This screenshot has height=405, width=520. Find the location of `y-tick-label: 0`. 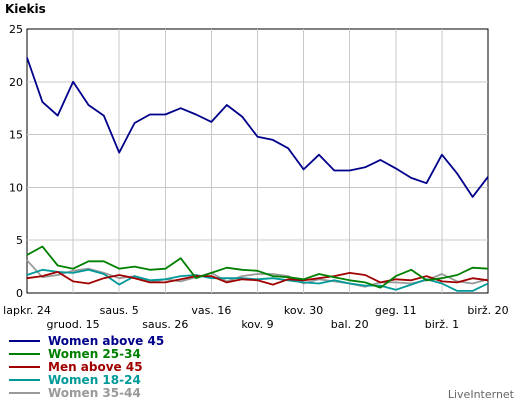

y-tick-label: 0 is located at coordinates (19, 293).